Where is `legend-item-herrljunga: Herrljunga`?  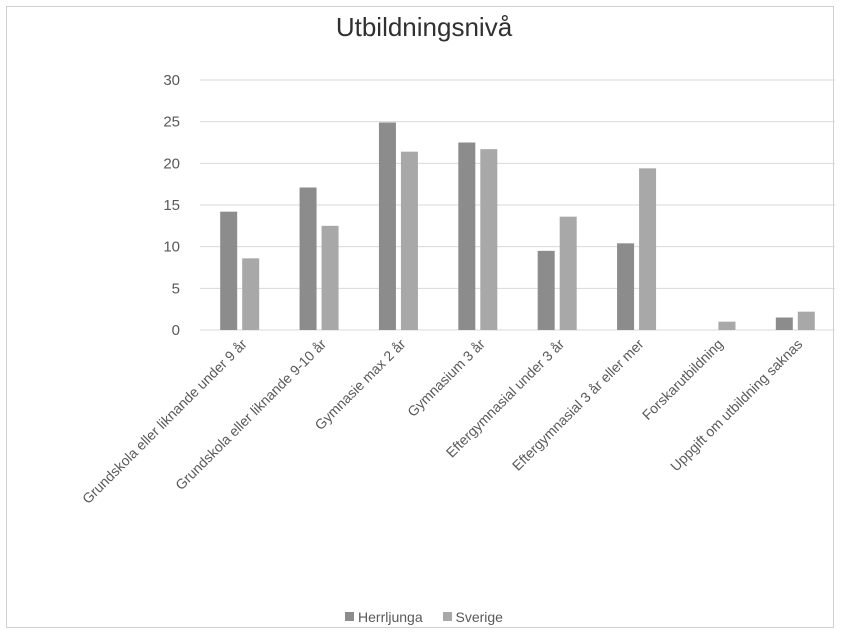
legend-item-herrljunga: Herrljunga is located at coordinates (384, 617).